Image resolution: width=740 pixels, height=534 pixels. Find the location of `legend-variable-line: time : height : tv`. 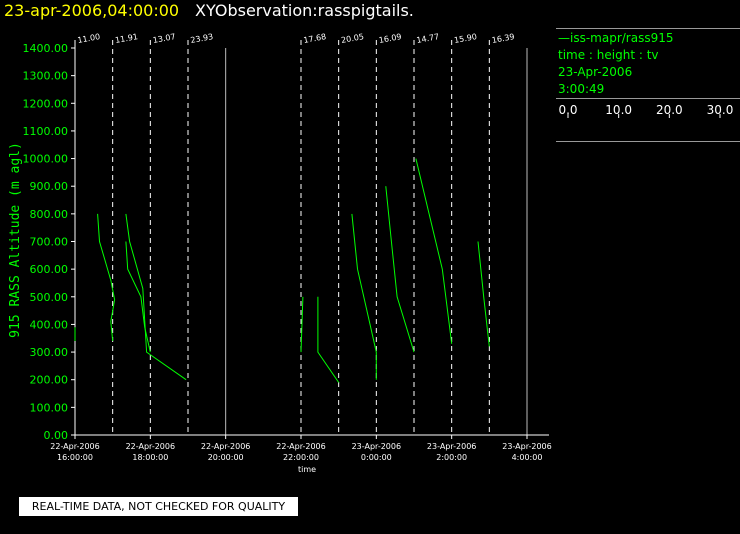

legend-variable-line: time : height : tv is located at coordinates (608, 55).